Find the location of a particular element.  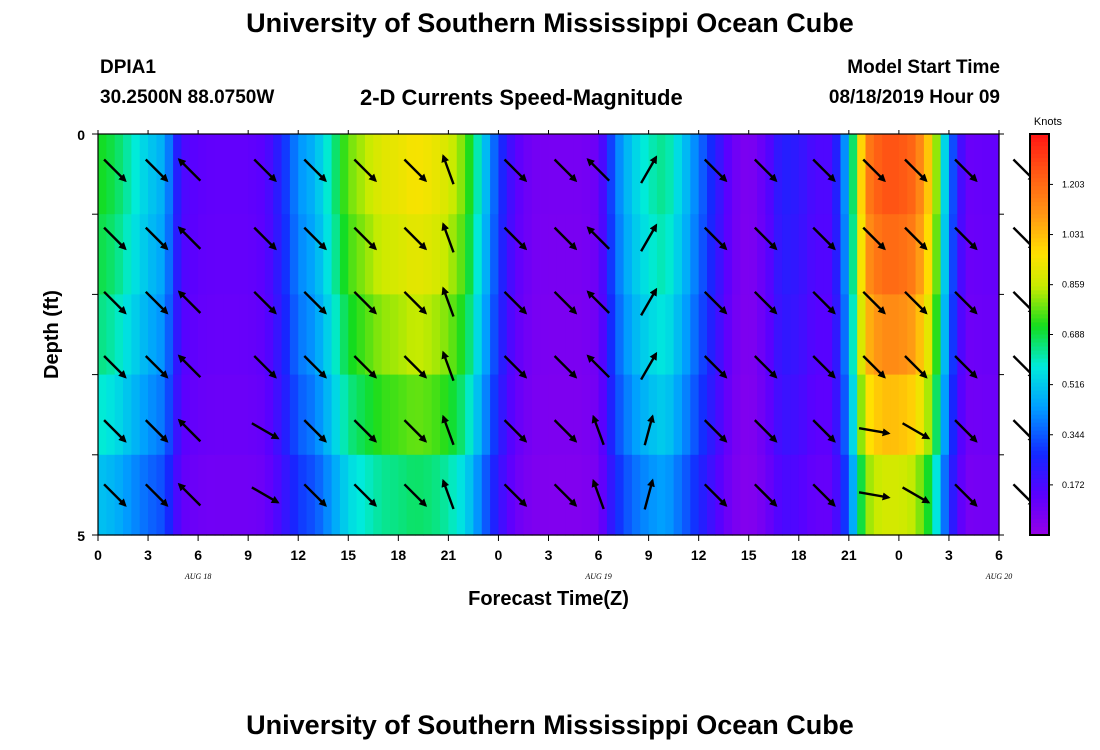

colorbar-unit: Knots is located at coordinates (1048, 122).